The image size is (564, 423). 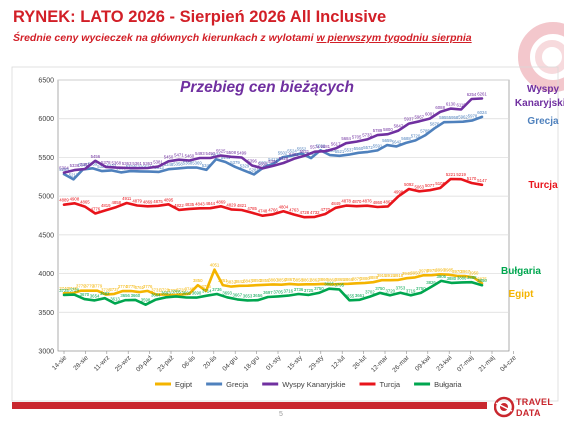 What do you see at coordinates (267, 87) in the screenshot?
I see `chart-title: Przebieg cen bieżących` at bounding box center [267, 87].